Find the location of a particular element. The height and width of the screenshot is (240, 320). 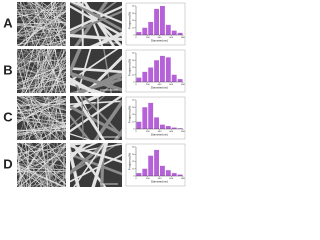

x-tick-label: 200 is located at coordinates (148, 85).